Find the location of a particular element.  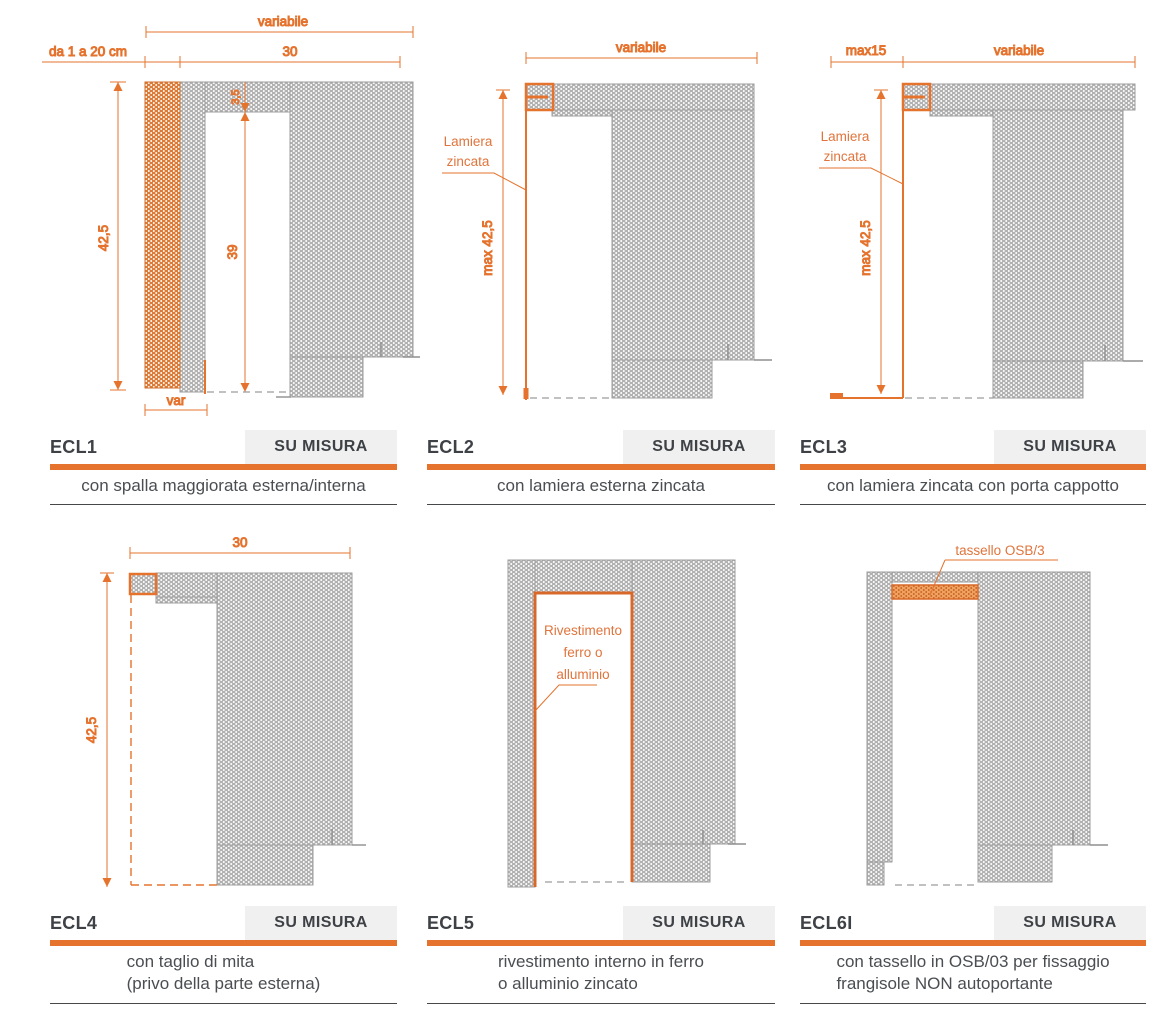

taglio-dashed-outline is located at coordinates (173, 740).